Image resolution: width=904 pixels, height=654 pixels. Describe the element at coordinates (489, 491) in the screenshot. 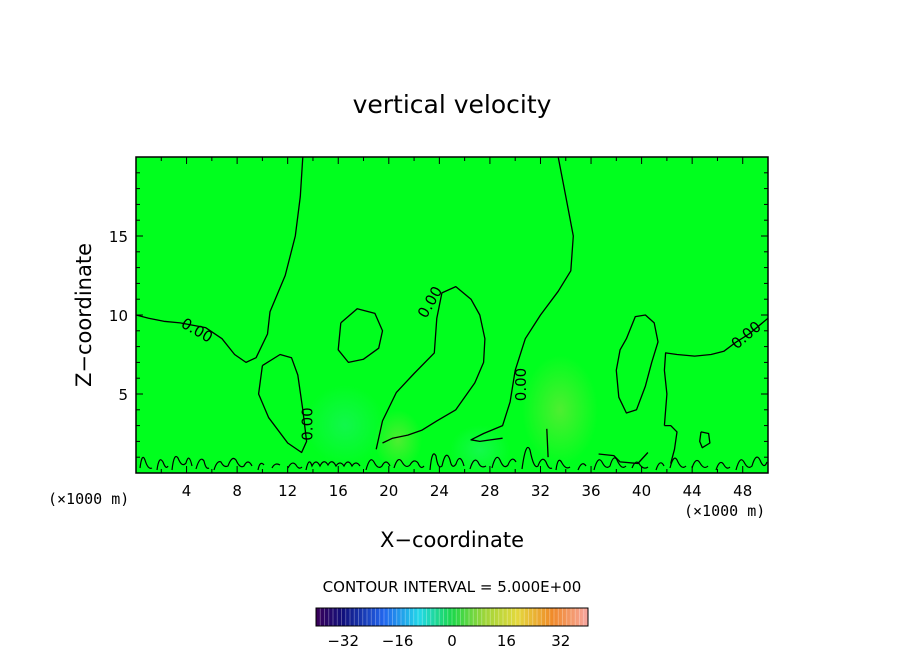

I see `x-tick-label: 28` at that location.